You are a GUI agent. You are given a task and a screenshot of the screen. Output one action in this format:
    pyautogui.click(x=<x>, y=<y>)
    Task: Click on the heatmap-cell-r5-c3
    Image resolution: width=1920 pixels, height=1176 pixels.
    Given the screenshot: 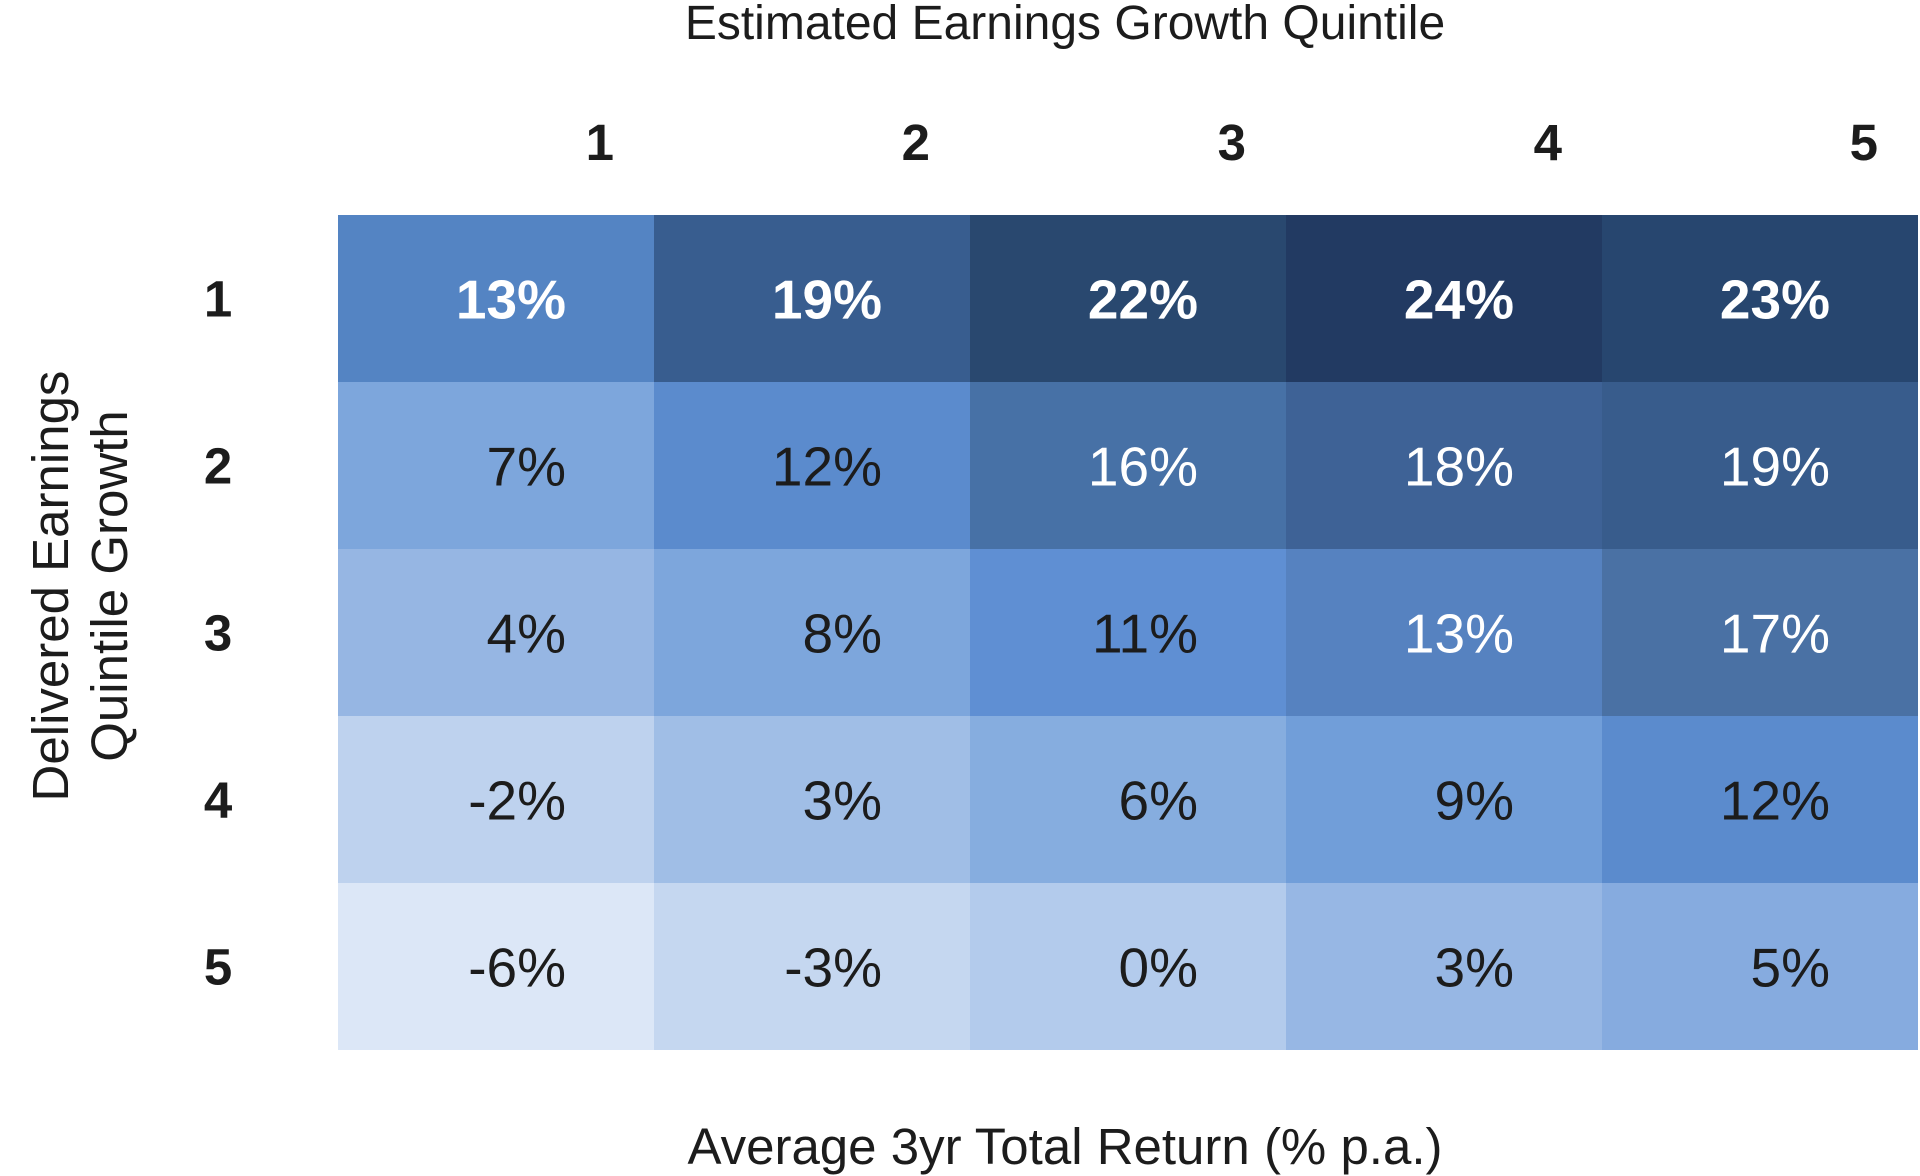 What is the action you would take?
    pyautogui.click(x=1128, y=966)
    